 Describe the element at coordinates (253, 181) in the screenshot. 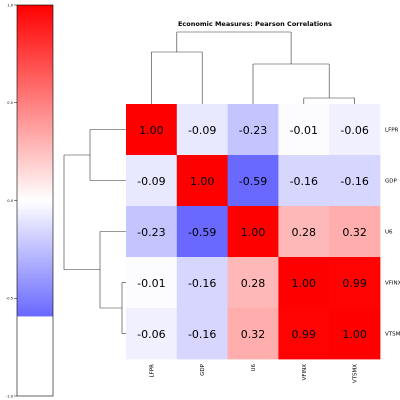

I see `heatmap-cell-GDP-U6` at that location.